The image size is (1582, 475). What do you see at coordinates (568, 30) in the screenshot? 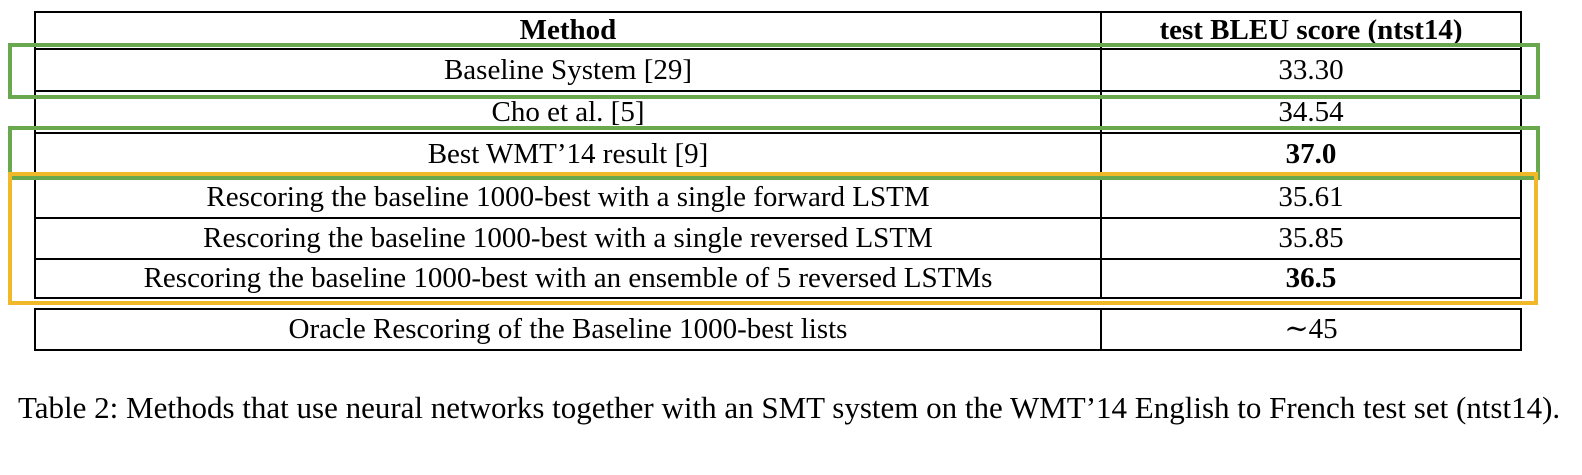
I see `column-header-method: Method` at bounding box center [568, 30].